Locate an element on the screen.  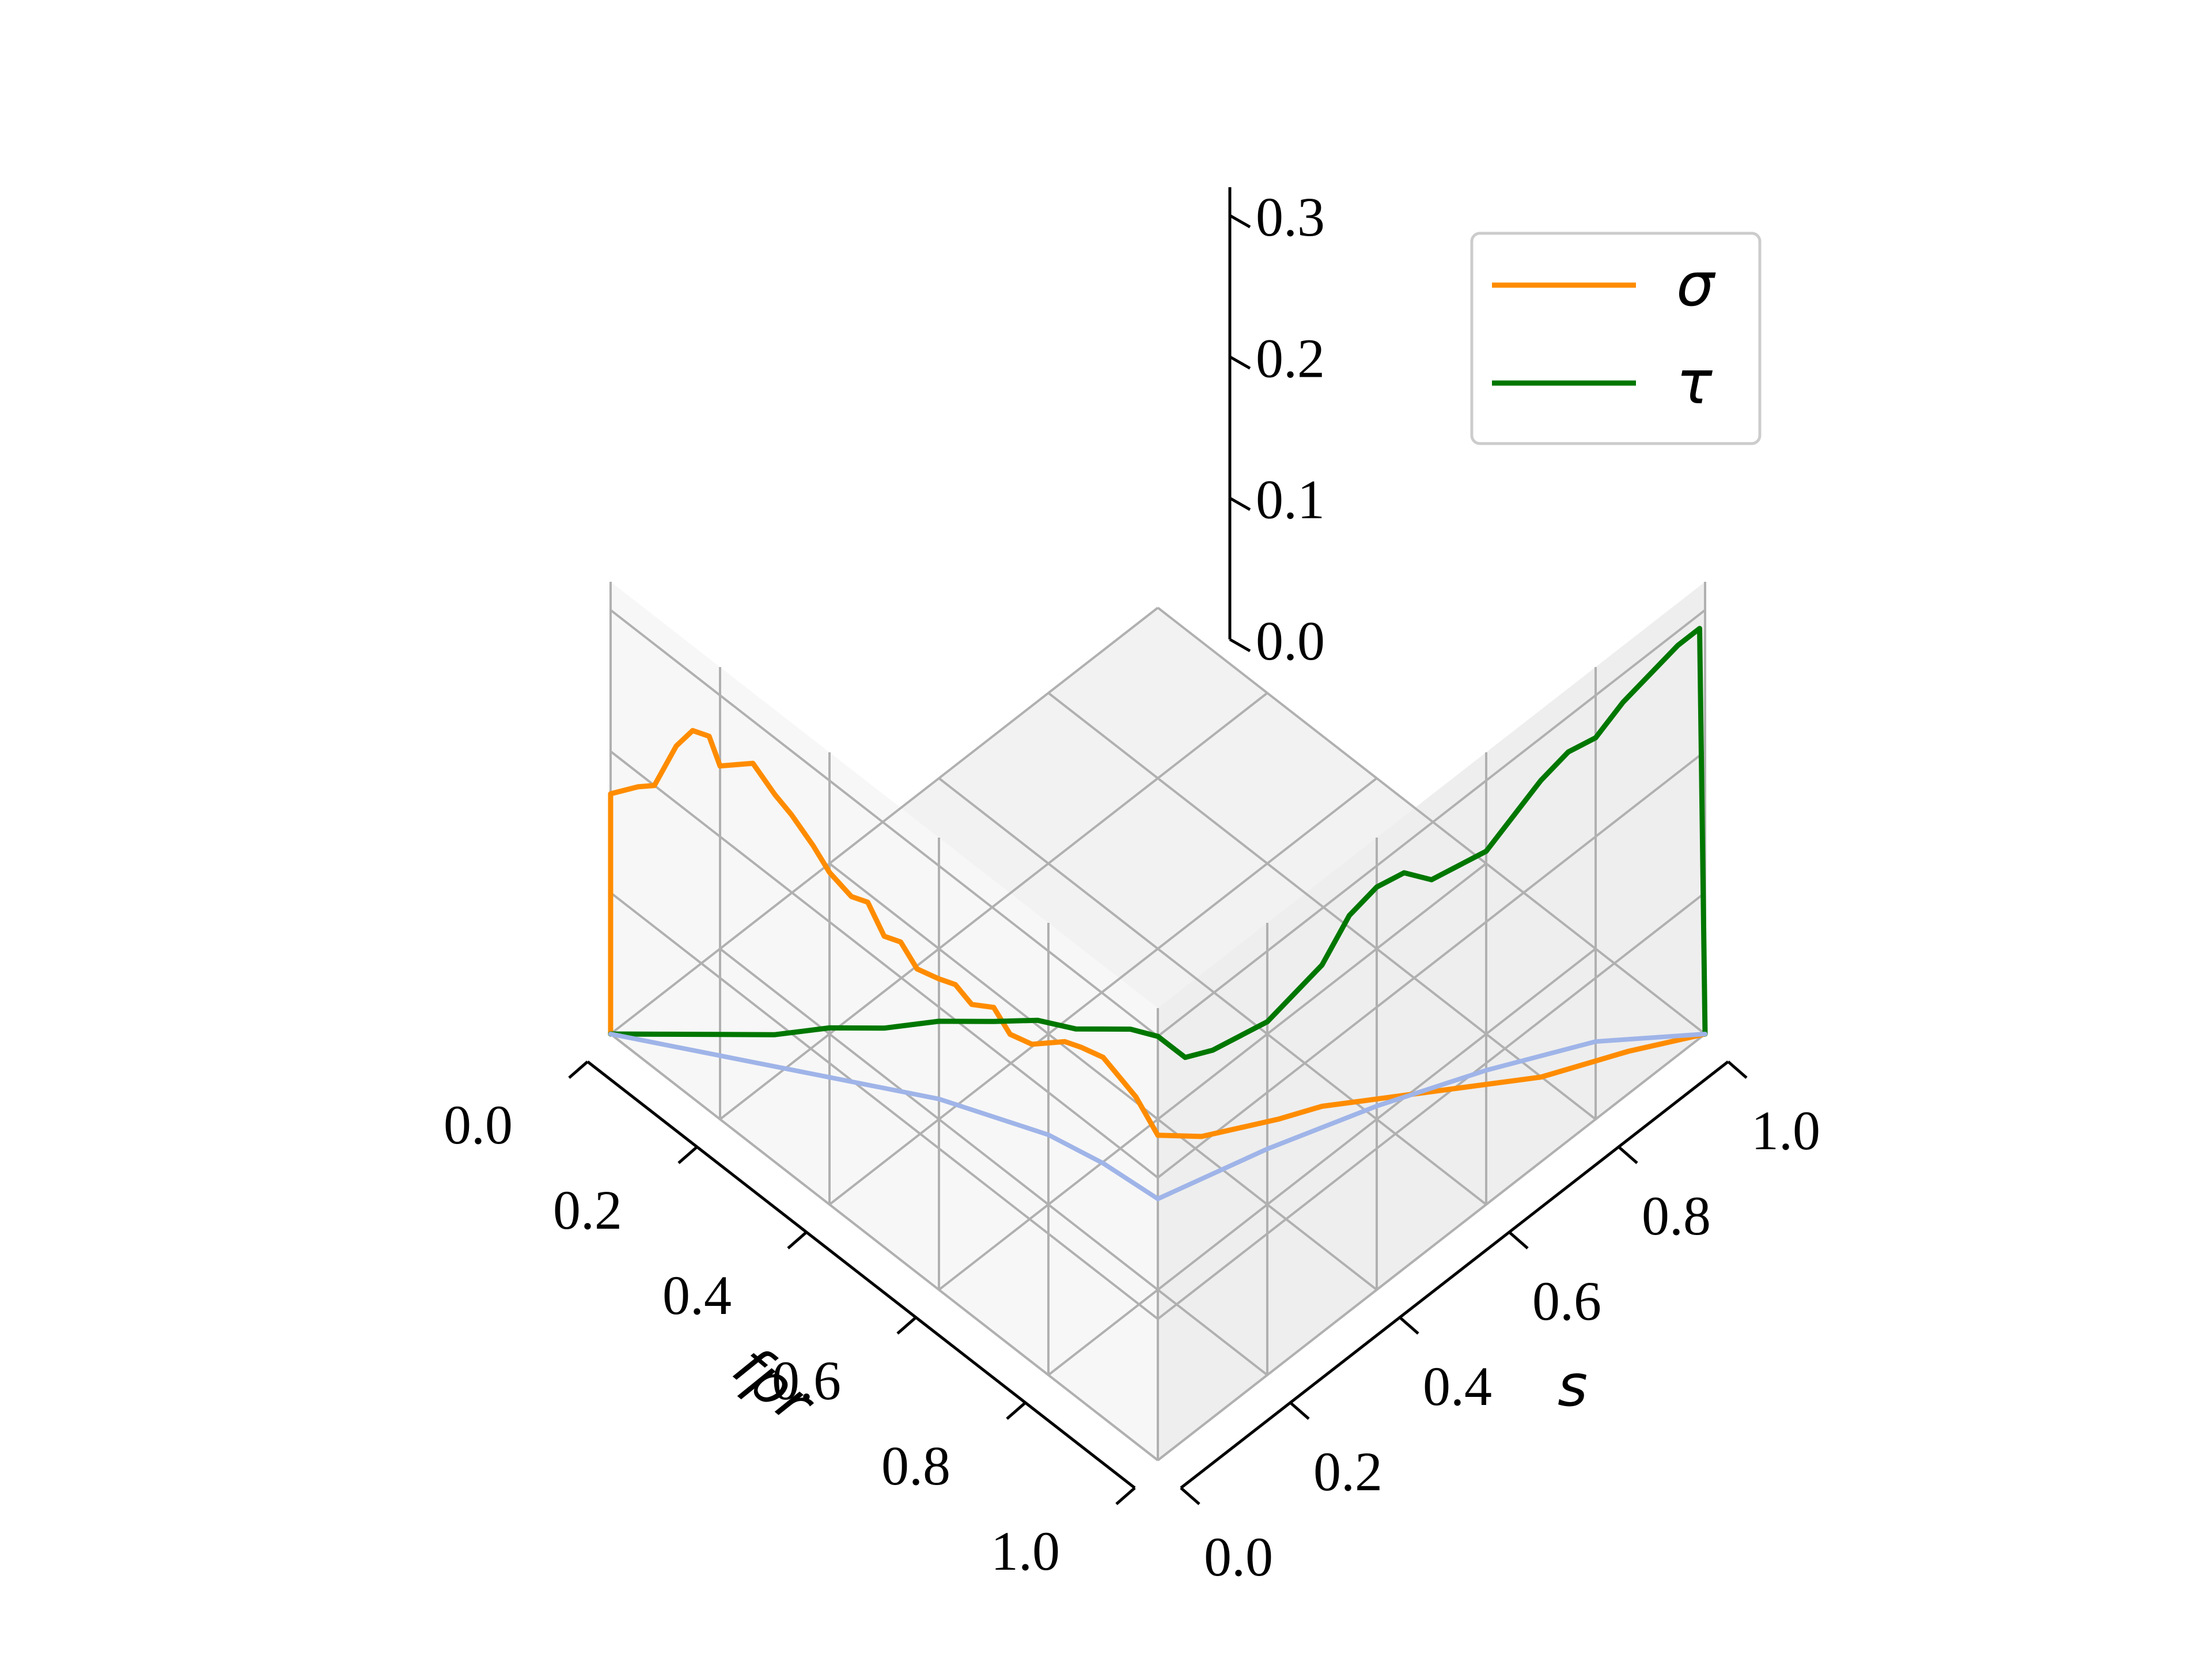
y-tick-label-3: 0.6 is located at coordinates (1566, 1301).